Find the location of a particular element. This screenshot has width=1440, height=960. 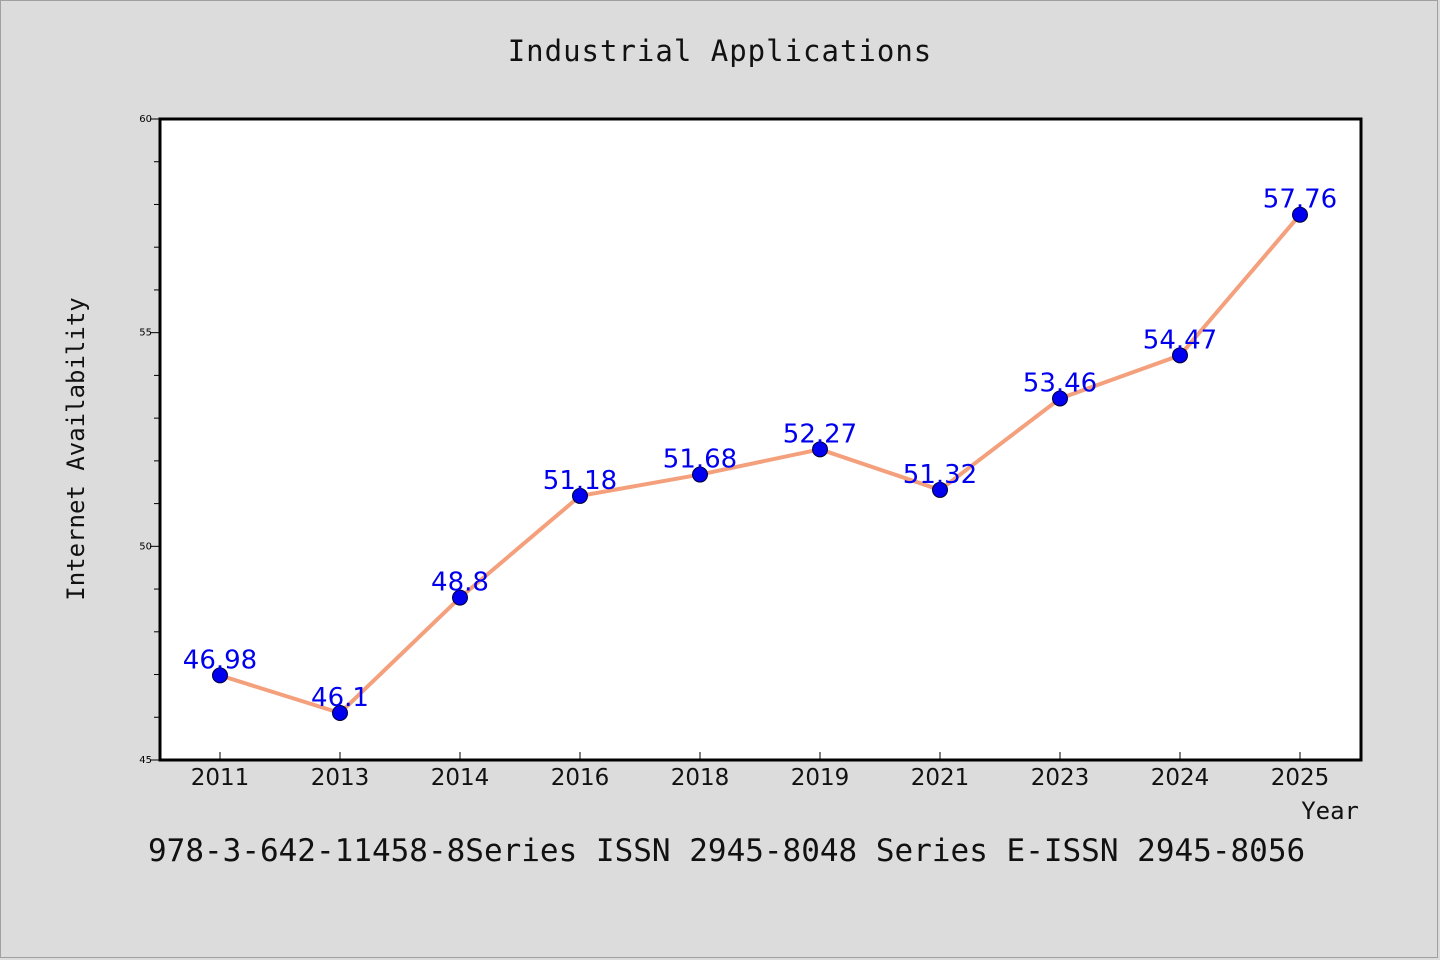

y-tick-label: 50 is located at coordinates (145, 546).